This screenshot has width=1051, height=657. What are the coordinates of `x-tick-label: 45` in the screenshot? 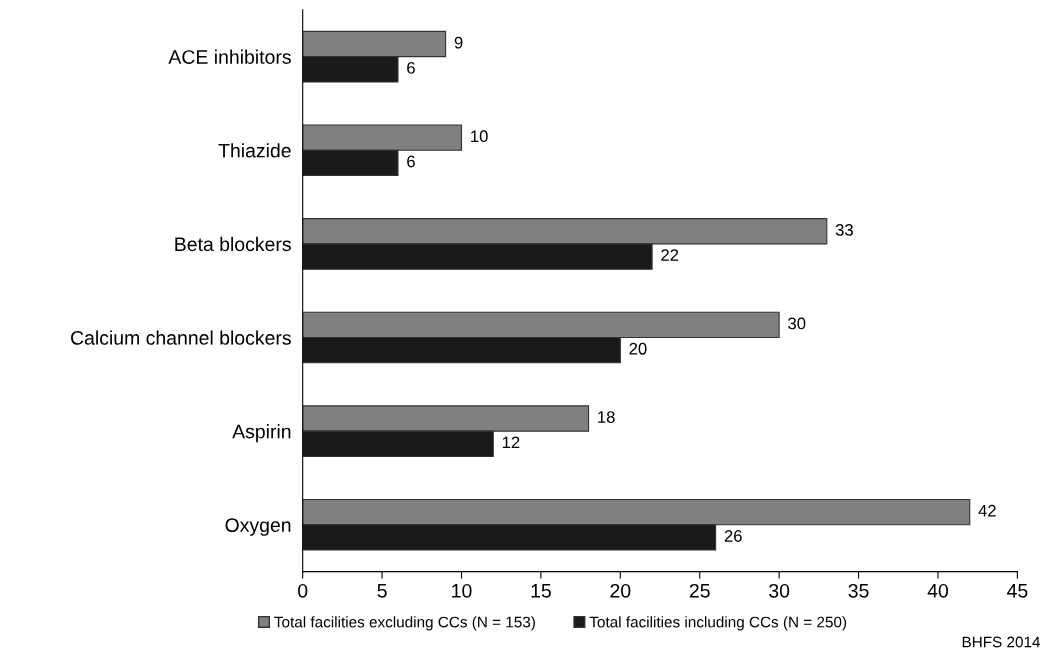 It's located at (1017, 591).